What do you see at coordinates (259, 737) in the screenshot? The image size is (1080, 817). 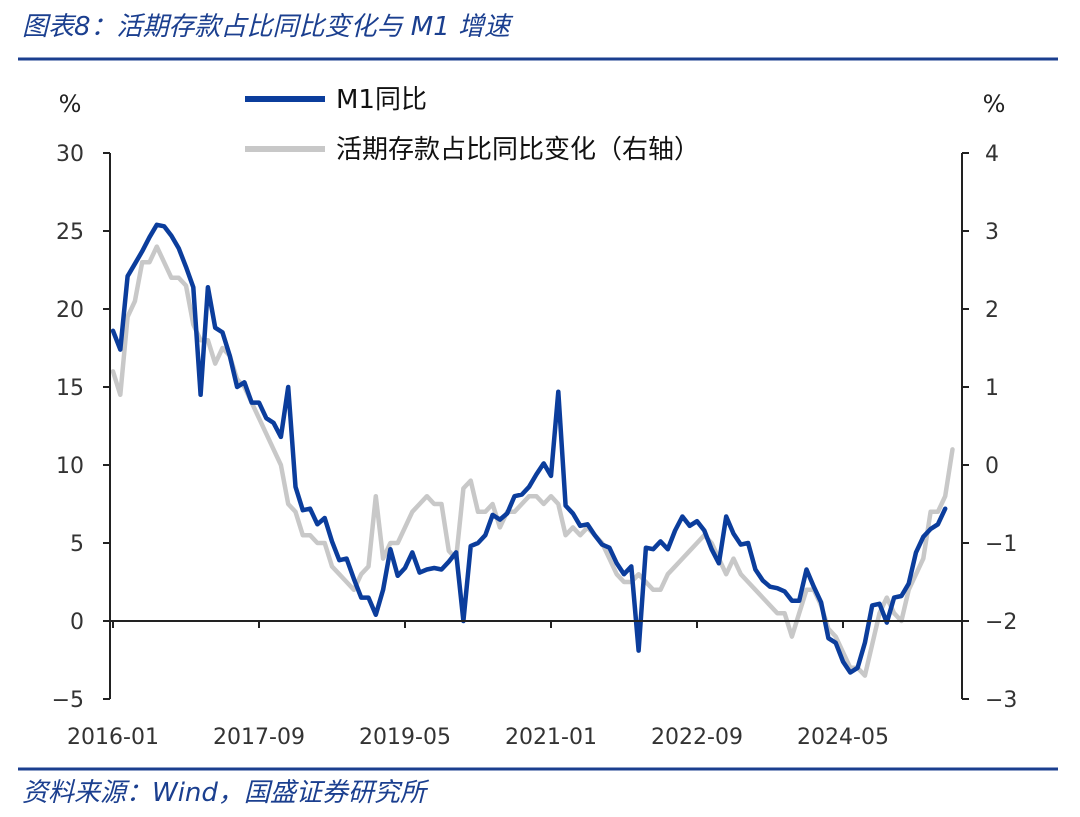 I see `x-tick-label: 2017-09` at bounding box center [259, 737].